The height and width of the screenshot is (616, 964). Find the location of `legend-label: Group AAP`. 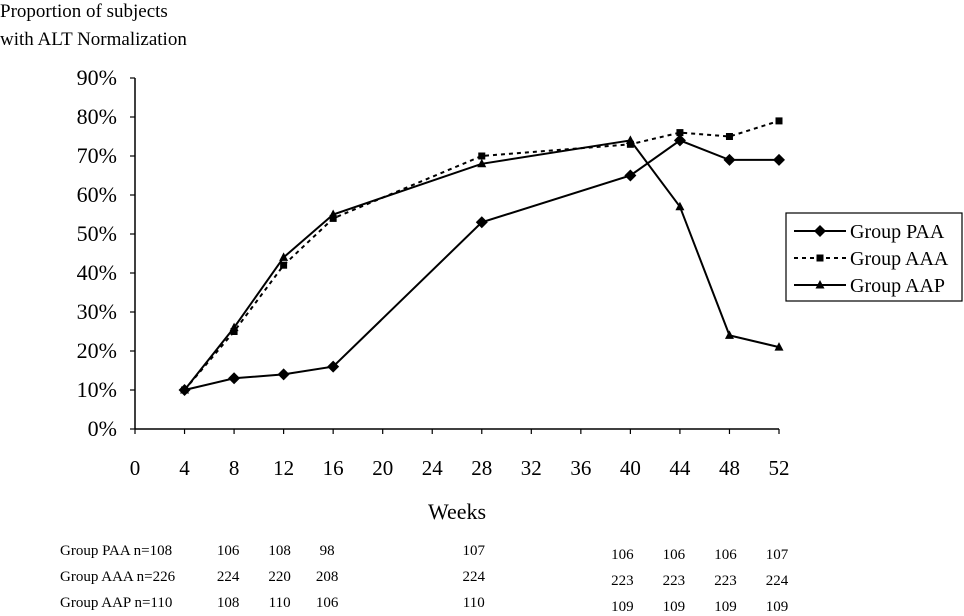

legend-label: Group AAP is located at coordinates (897, 286).